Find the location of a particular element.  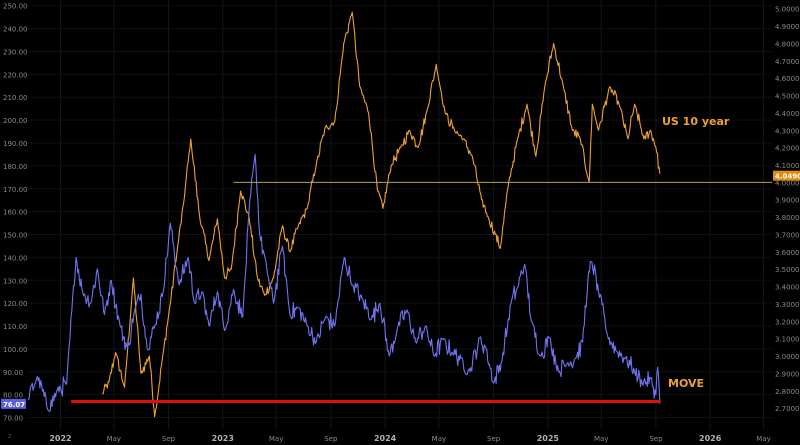

left-tick-label: 190.00 is located at coordinates (15, 144).